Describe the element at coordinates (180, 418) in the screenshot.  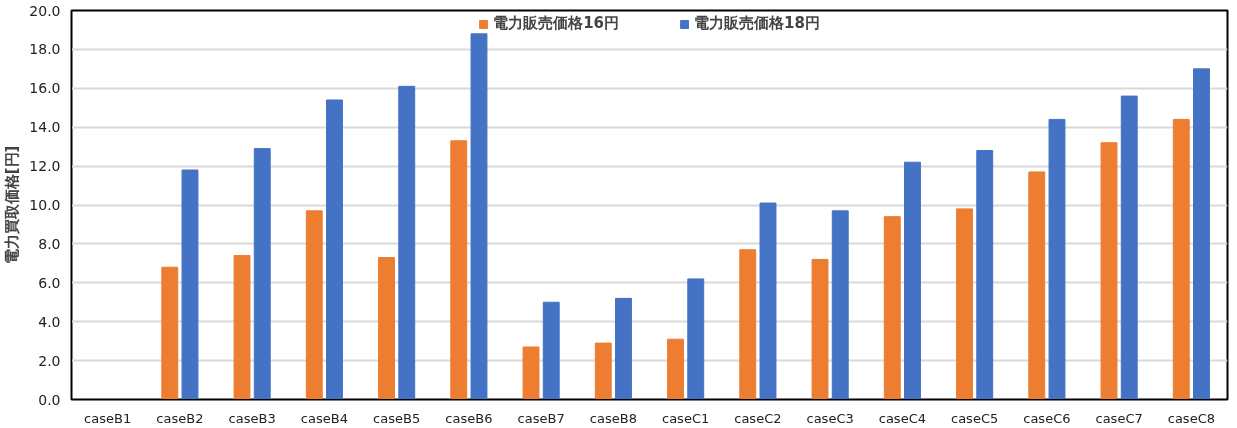
I see `x-tick-label: caseB2` at that location.